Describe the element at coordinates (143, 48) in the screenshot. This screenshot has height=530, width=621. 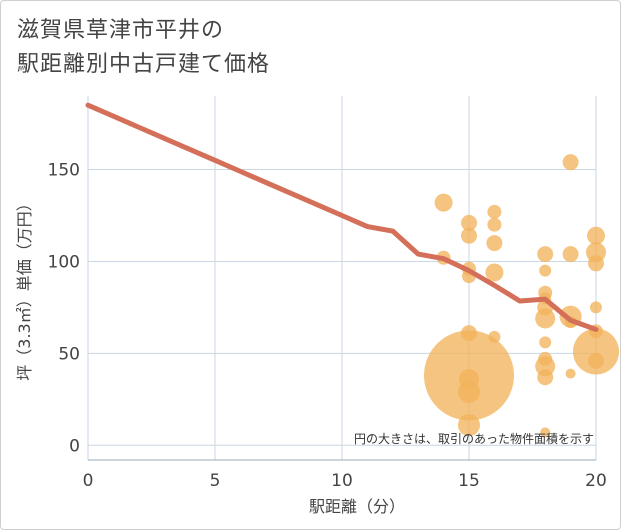
I see `chart-title: 滋賀県草津市平井の 駅距離別中古戸建て価格` at that location.